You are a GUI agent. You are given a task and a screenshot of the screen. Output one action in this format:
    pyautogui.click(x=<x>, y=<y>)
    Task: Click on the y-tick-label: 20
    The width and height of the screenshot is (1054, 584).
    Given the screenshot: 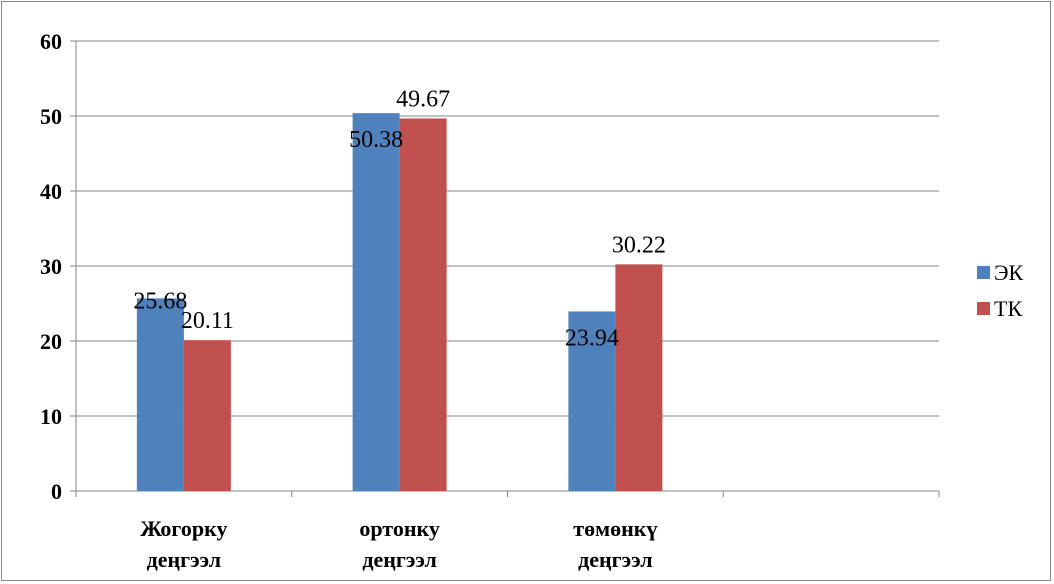 What is the action you would take?
    pyautogui.click(x=51, y=341)
    